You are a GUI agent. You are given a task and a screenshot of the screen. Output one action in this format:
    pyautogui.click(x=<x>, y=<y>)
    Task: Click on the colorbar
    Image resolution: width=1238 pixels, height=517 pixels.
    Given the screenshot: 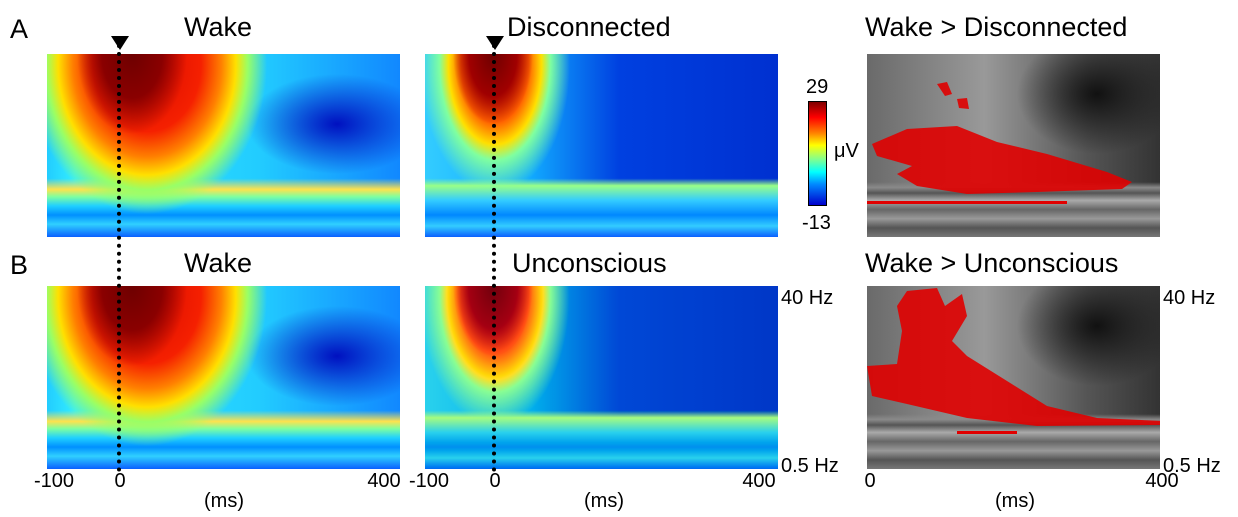 What is the action you would take?
    pyautogui.click(x=817, y=153)
    